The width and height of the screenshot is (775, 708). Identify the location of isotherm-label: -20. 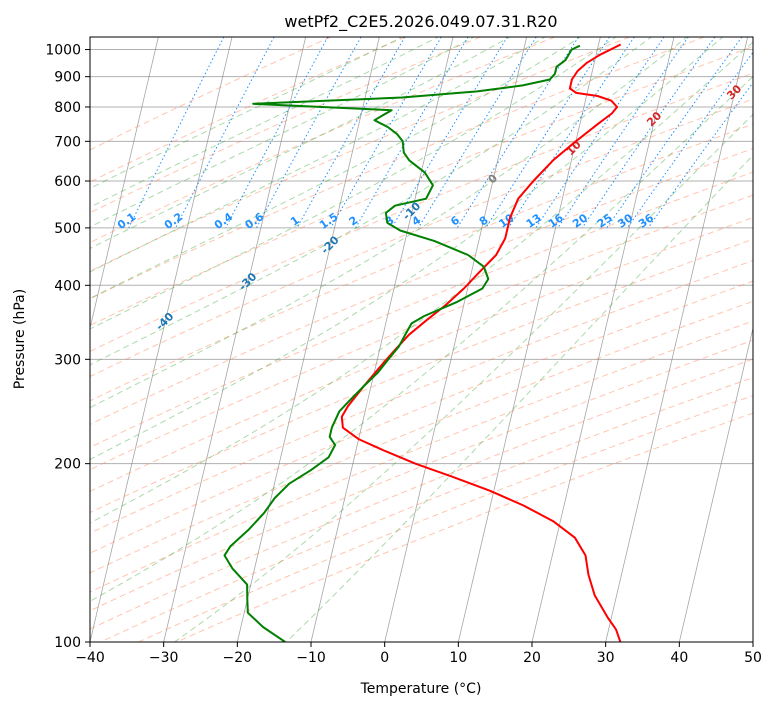
(329, 244).